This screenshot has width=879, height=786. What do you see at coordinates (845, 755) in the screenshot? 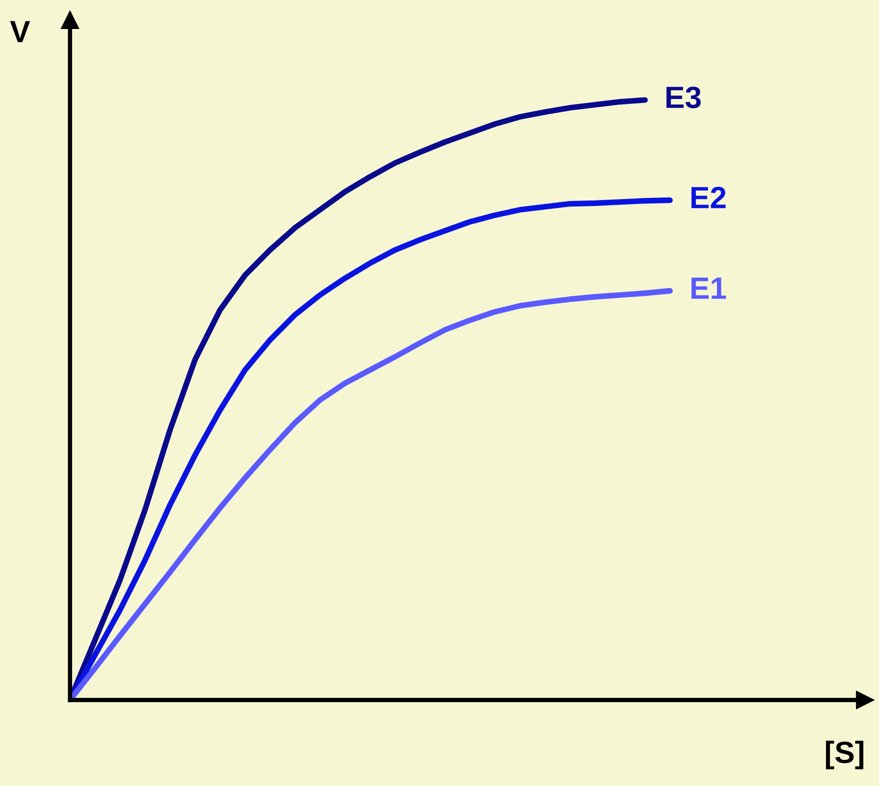
I see `x-axis-title: [S]` at bounding box center [845, 755].